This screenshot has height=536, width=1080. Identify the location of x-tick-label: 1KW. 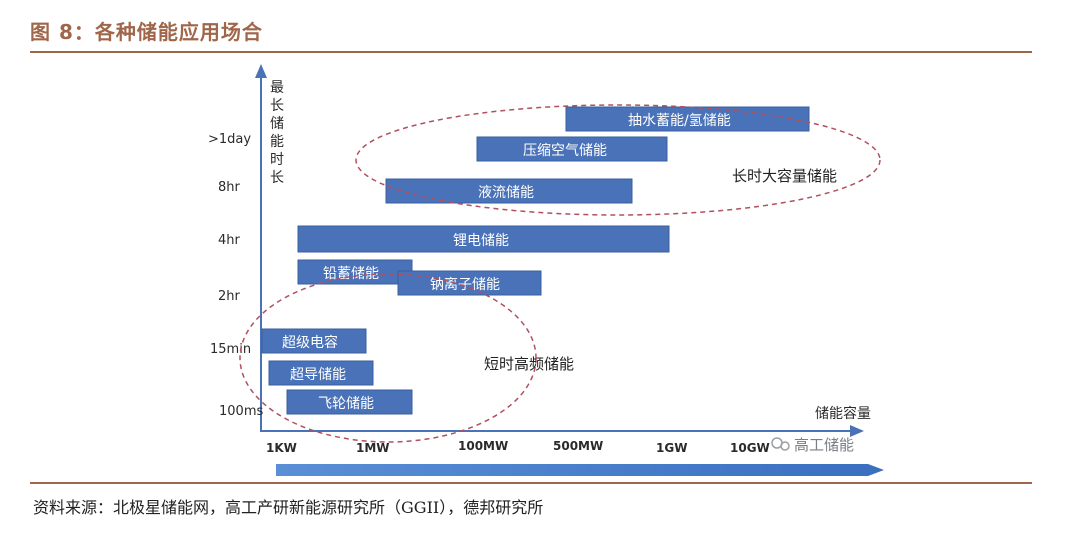
(281, 448).